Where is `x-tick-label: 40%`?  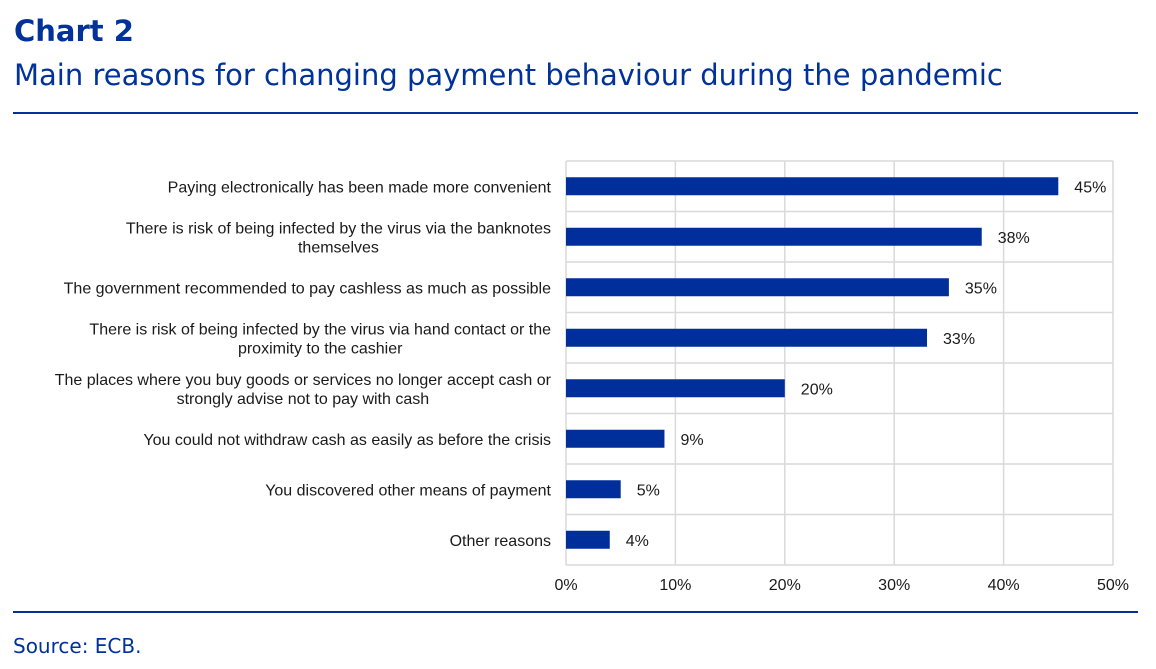
x-tick-label: 40% is located at coordinates (1004, 585).